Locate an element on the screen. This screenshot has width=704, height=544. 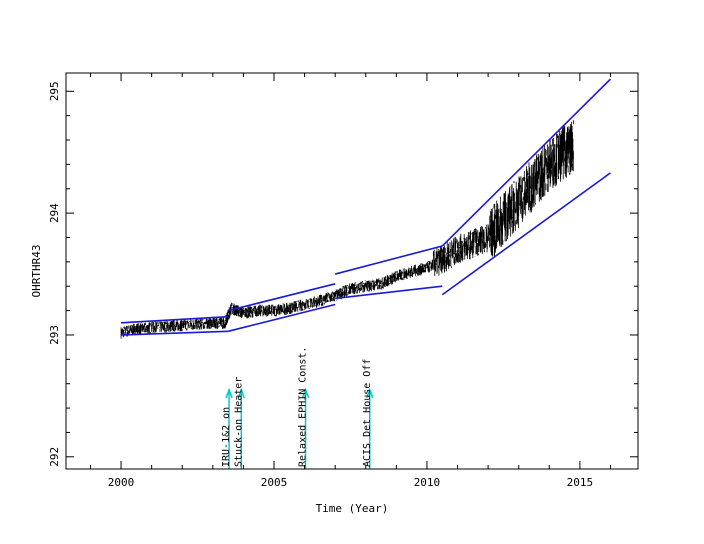
y-tick-label: 292 is located at coordinates (54, 457).